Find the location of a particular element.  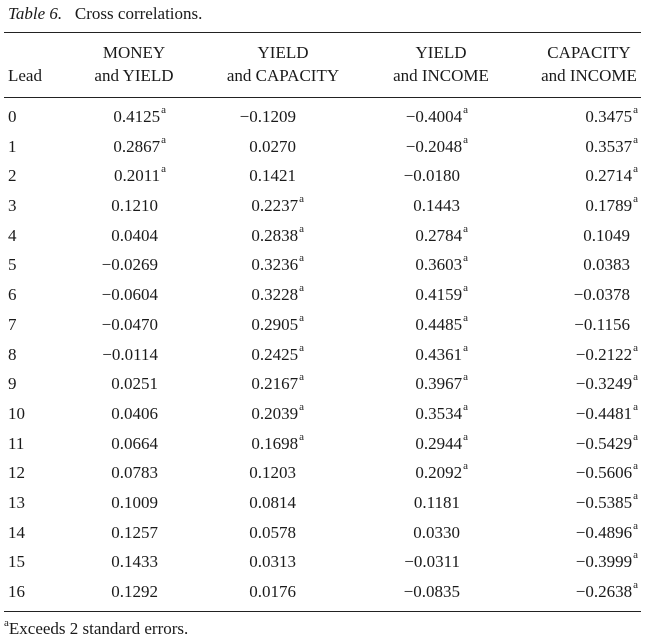

table-number: Table 6. is located at coordinates (35, 13).